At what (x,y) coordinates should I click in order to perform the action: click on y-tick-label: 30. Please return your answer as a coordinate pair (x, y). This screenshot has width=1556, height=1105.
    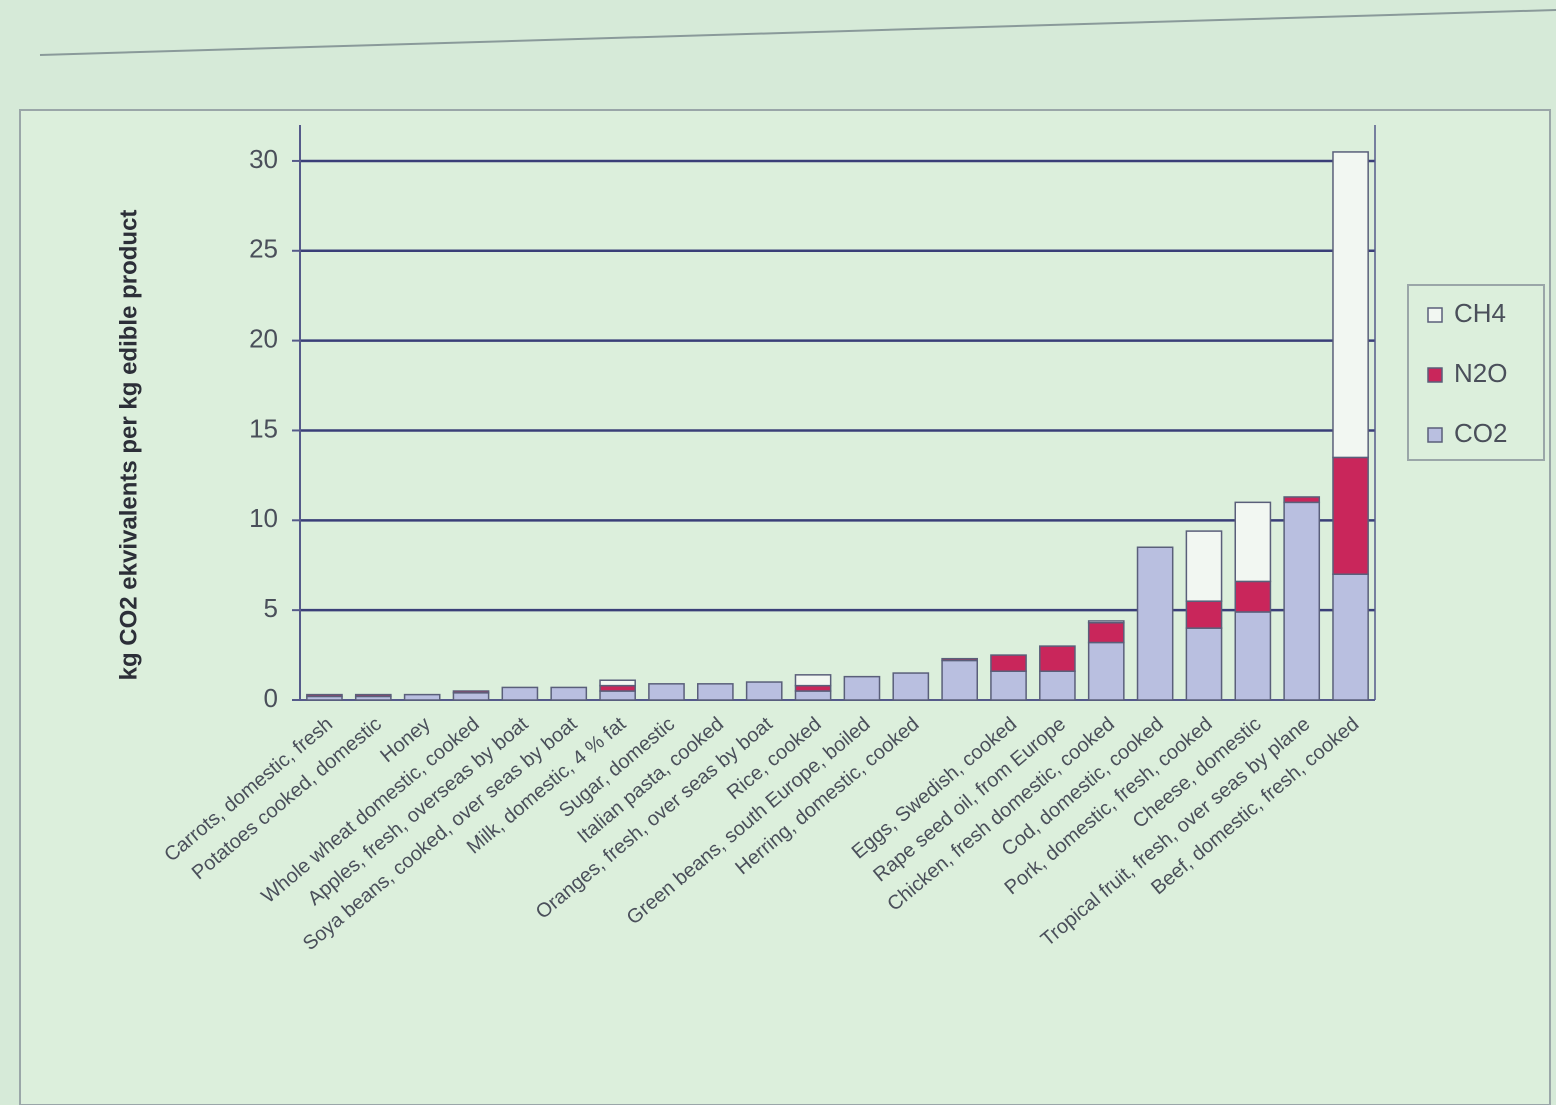
    Looking at the image, I should click on (263, 159).